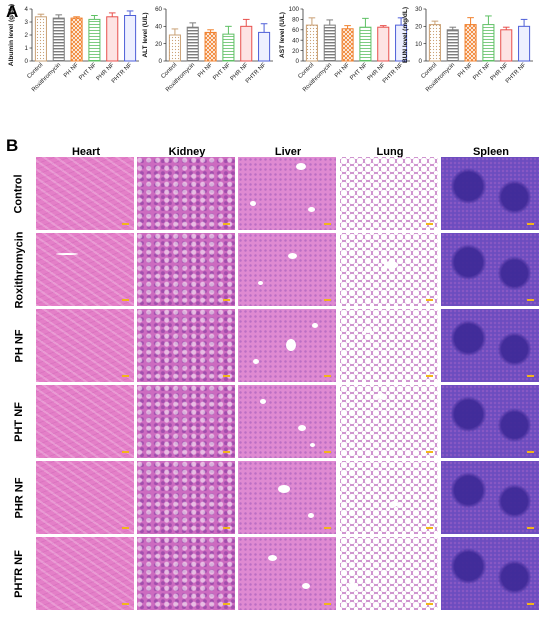  Describe the element at coordinates (85, 497) in the screenshot. I see `histology-heart-phr-nf` at that location.